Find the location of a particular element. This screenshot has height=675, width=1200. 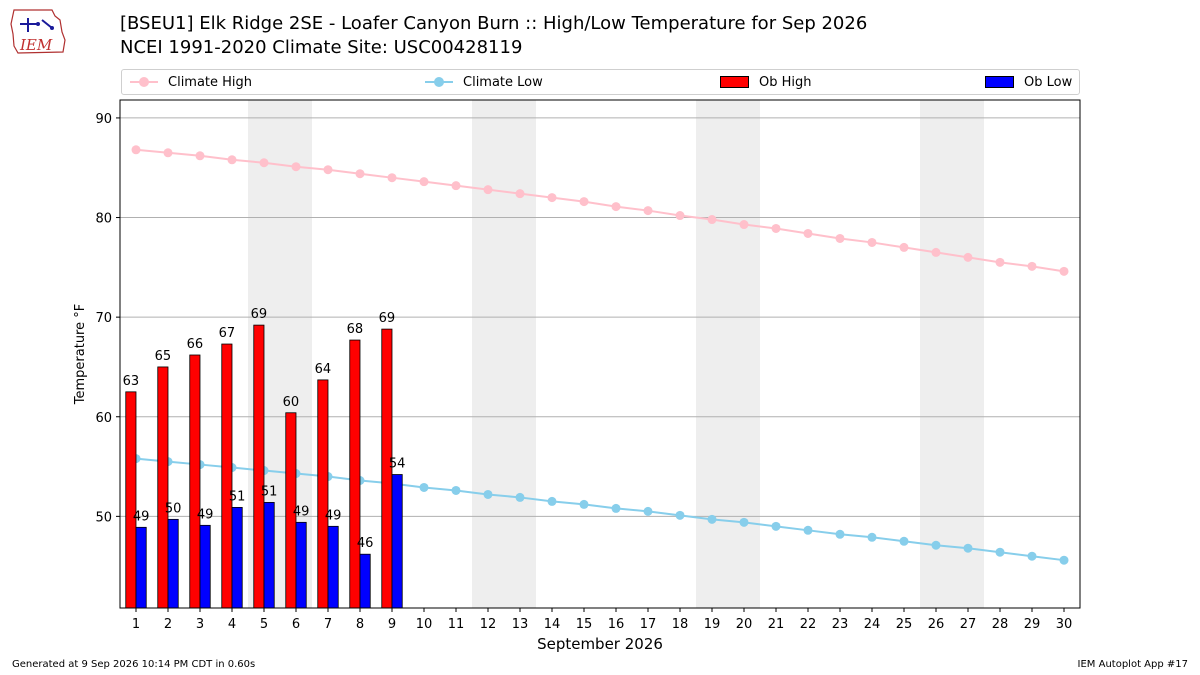

ob-low-label: 54 is located at coordinates (397, 464).